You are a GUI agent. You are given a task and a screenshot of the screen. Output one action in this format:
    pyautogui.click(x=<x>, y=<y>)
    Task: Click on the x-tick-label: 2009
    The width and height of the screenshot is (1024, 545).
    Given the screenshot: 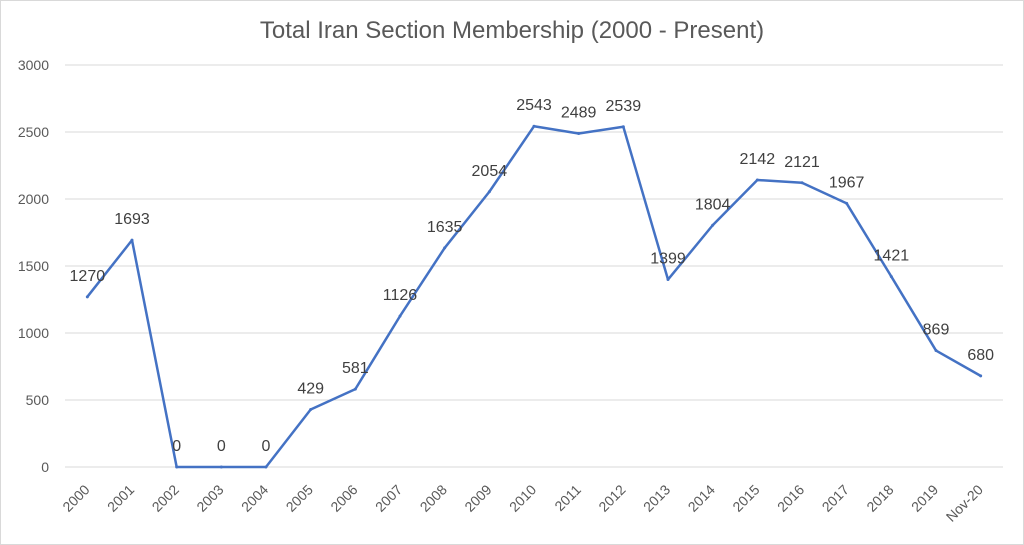 What is the action you would take?
    pyautogui.click(x=477, y=497)
    